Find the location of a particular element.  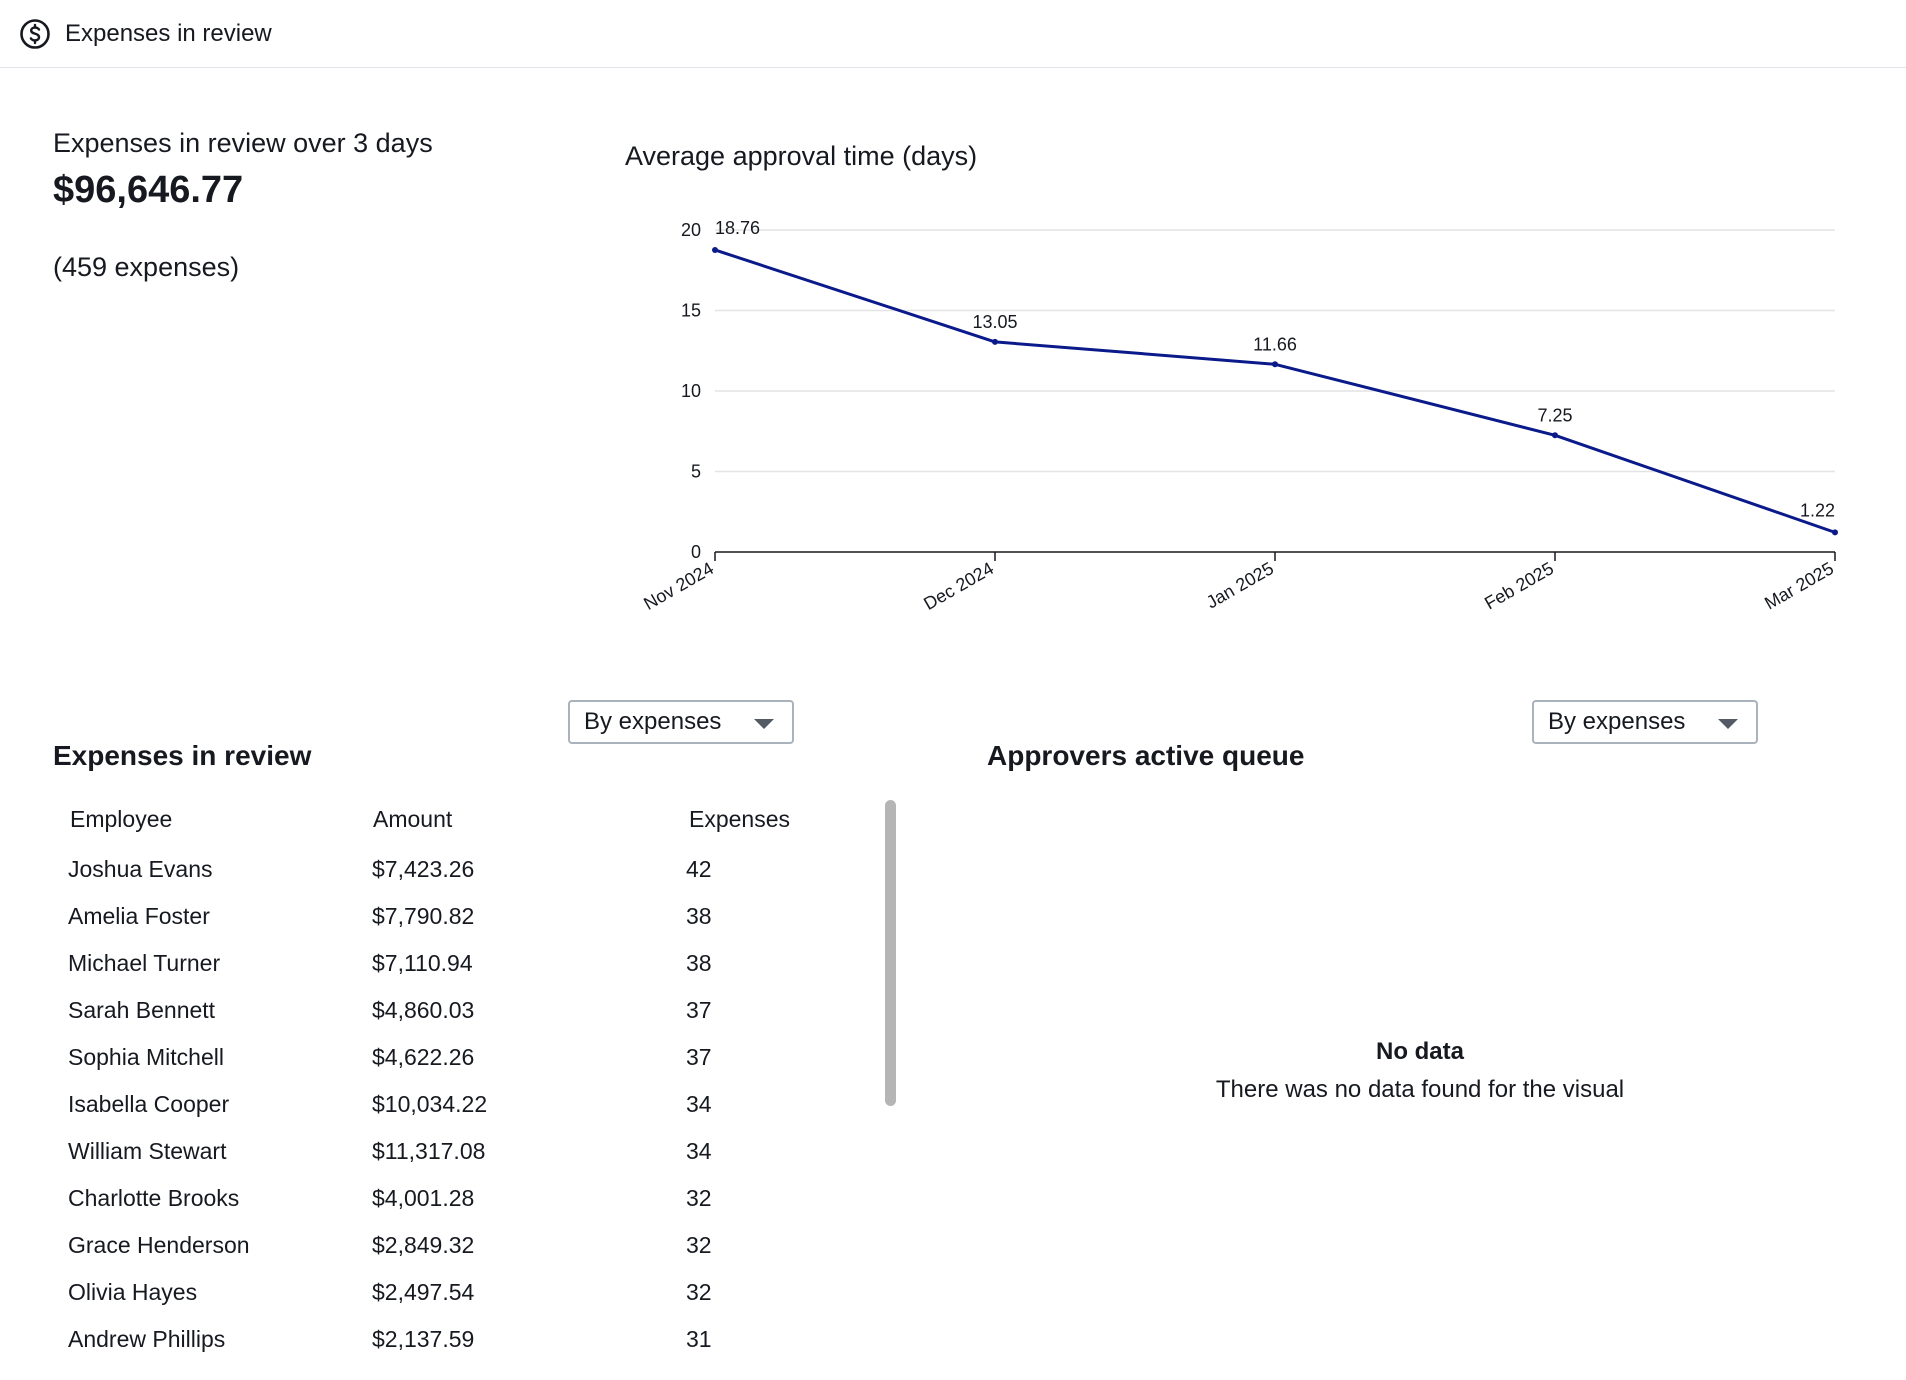

table-row: Amelia Foster $7,790.82 38 is located at coordinates (460, 916).